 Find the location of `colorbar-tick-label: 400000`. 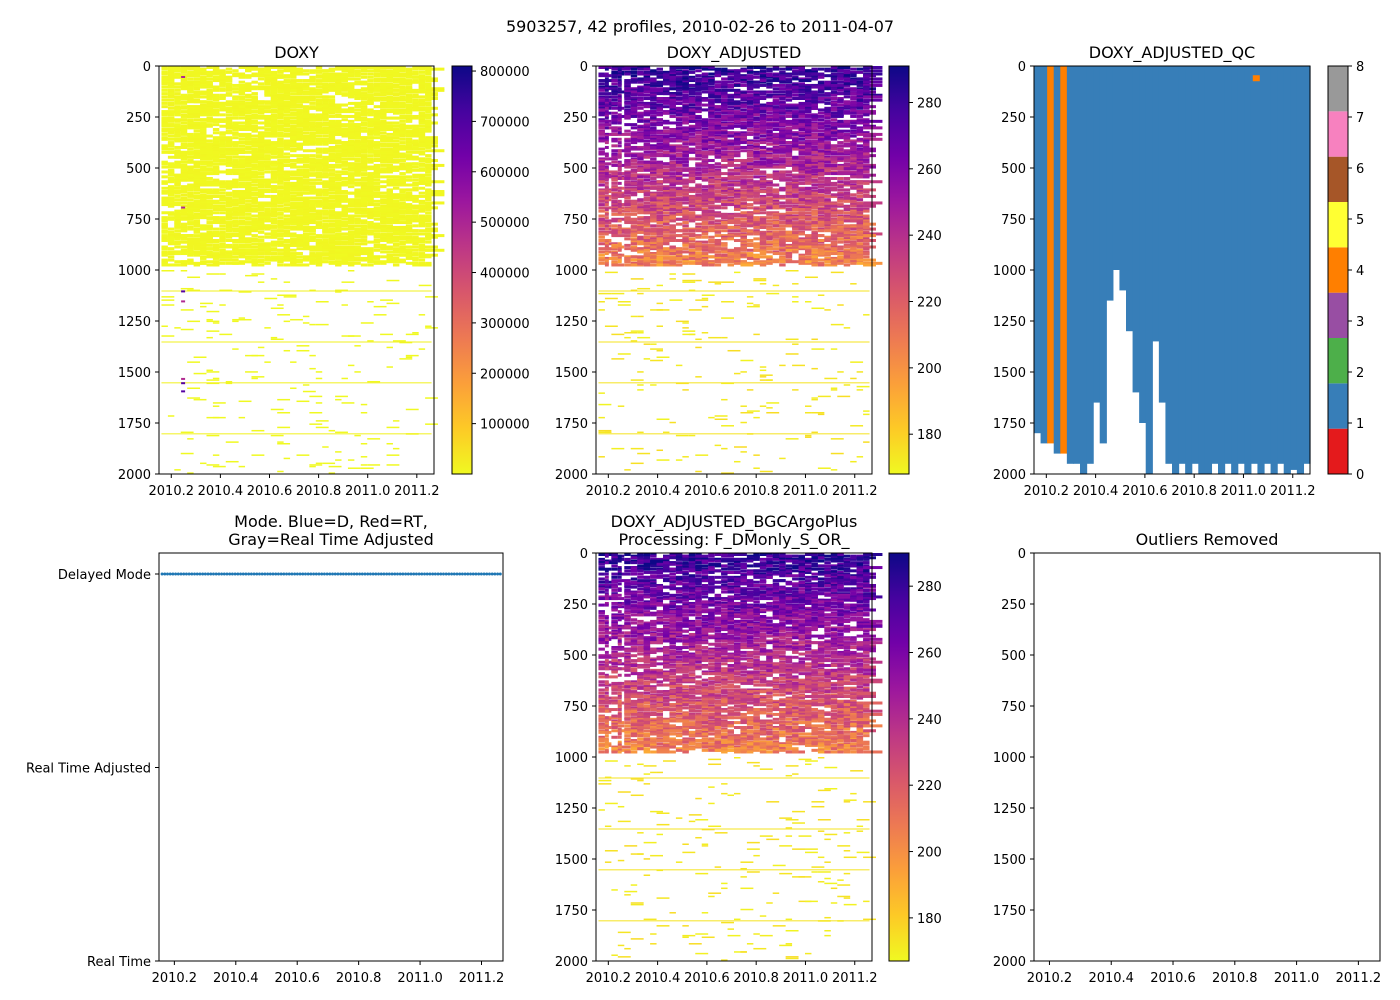

colorbar-tick-label: 400000 is located at coordinates (505, 274).